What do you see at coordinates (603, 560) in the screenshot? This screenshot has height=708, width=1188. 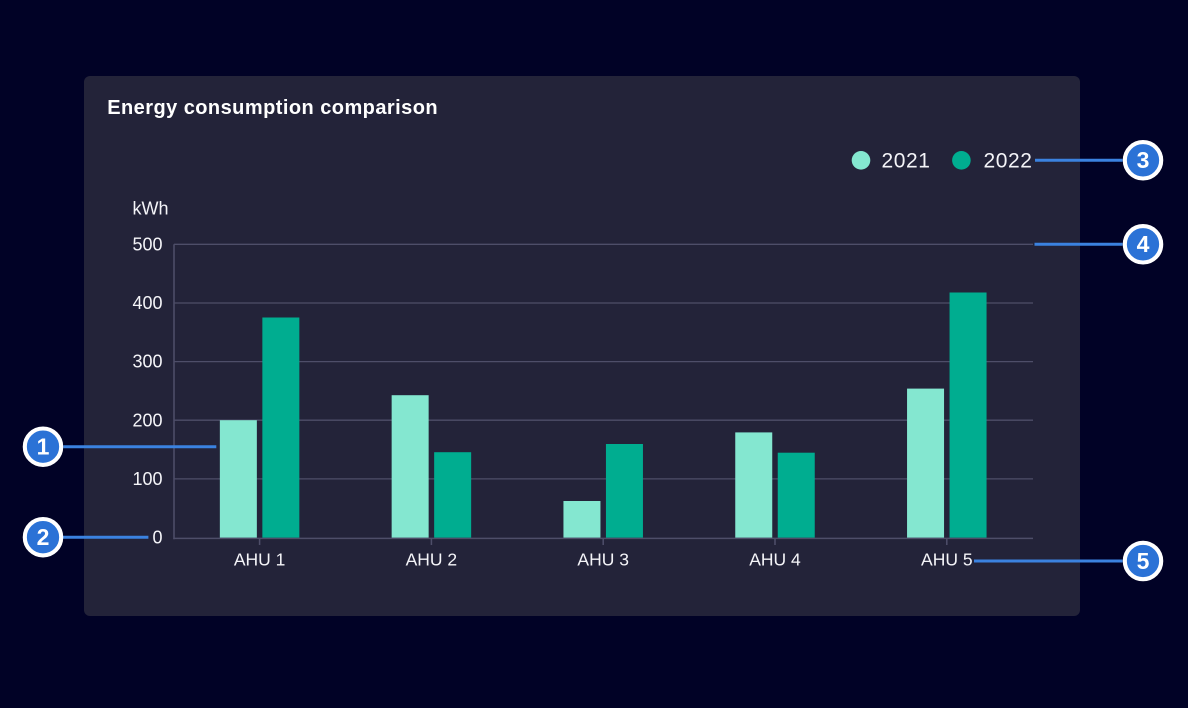 I see `svg-text: AHU 3` at bounding box center [603, 560].